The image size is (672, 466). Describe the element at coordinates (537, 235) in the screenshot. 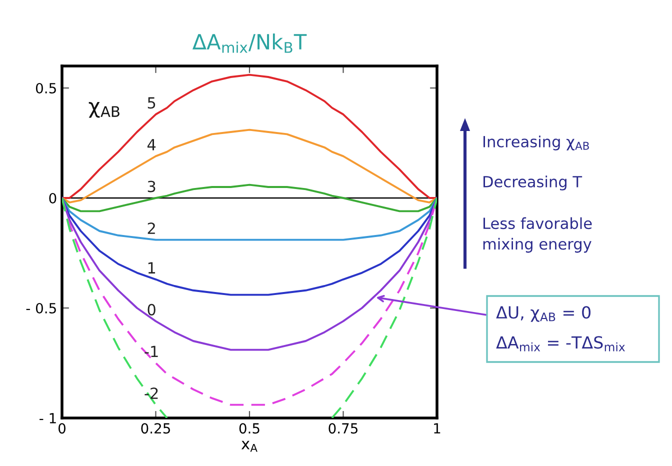

I see `text: Less favorable mixing energy` at that location.